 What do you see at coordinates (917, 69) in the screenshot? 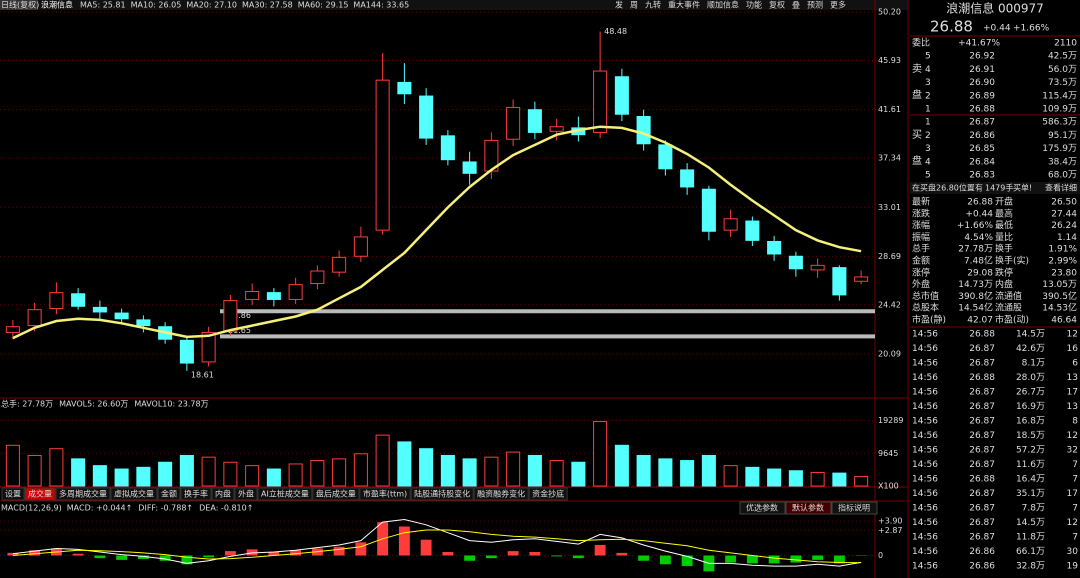
I see `book-side: 卖` at bounding box center [917, 69].